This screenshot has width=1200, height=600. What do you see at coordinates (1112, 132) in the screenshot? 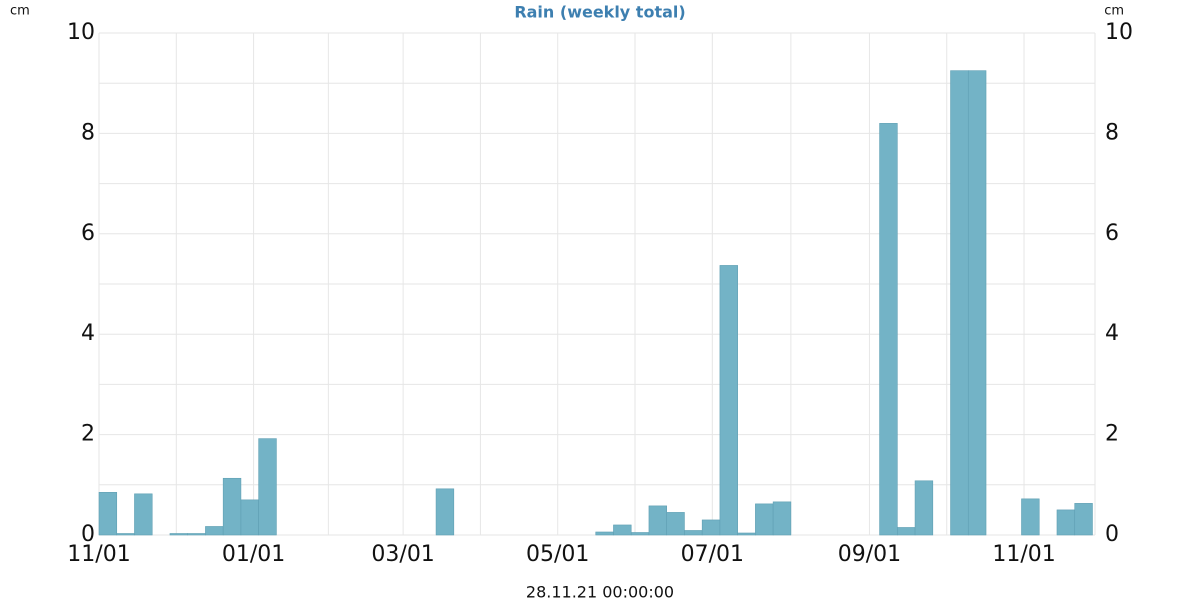
I see `y2-tick-label: 8` at bounding box center [1112, 132].